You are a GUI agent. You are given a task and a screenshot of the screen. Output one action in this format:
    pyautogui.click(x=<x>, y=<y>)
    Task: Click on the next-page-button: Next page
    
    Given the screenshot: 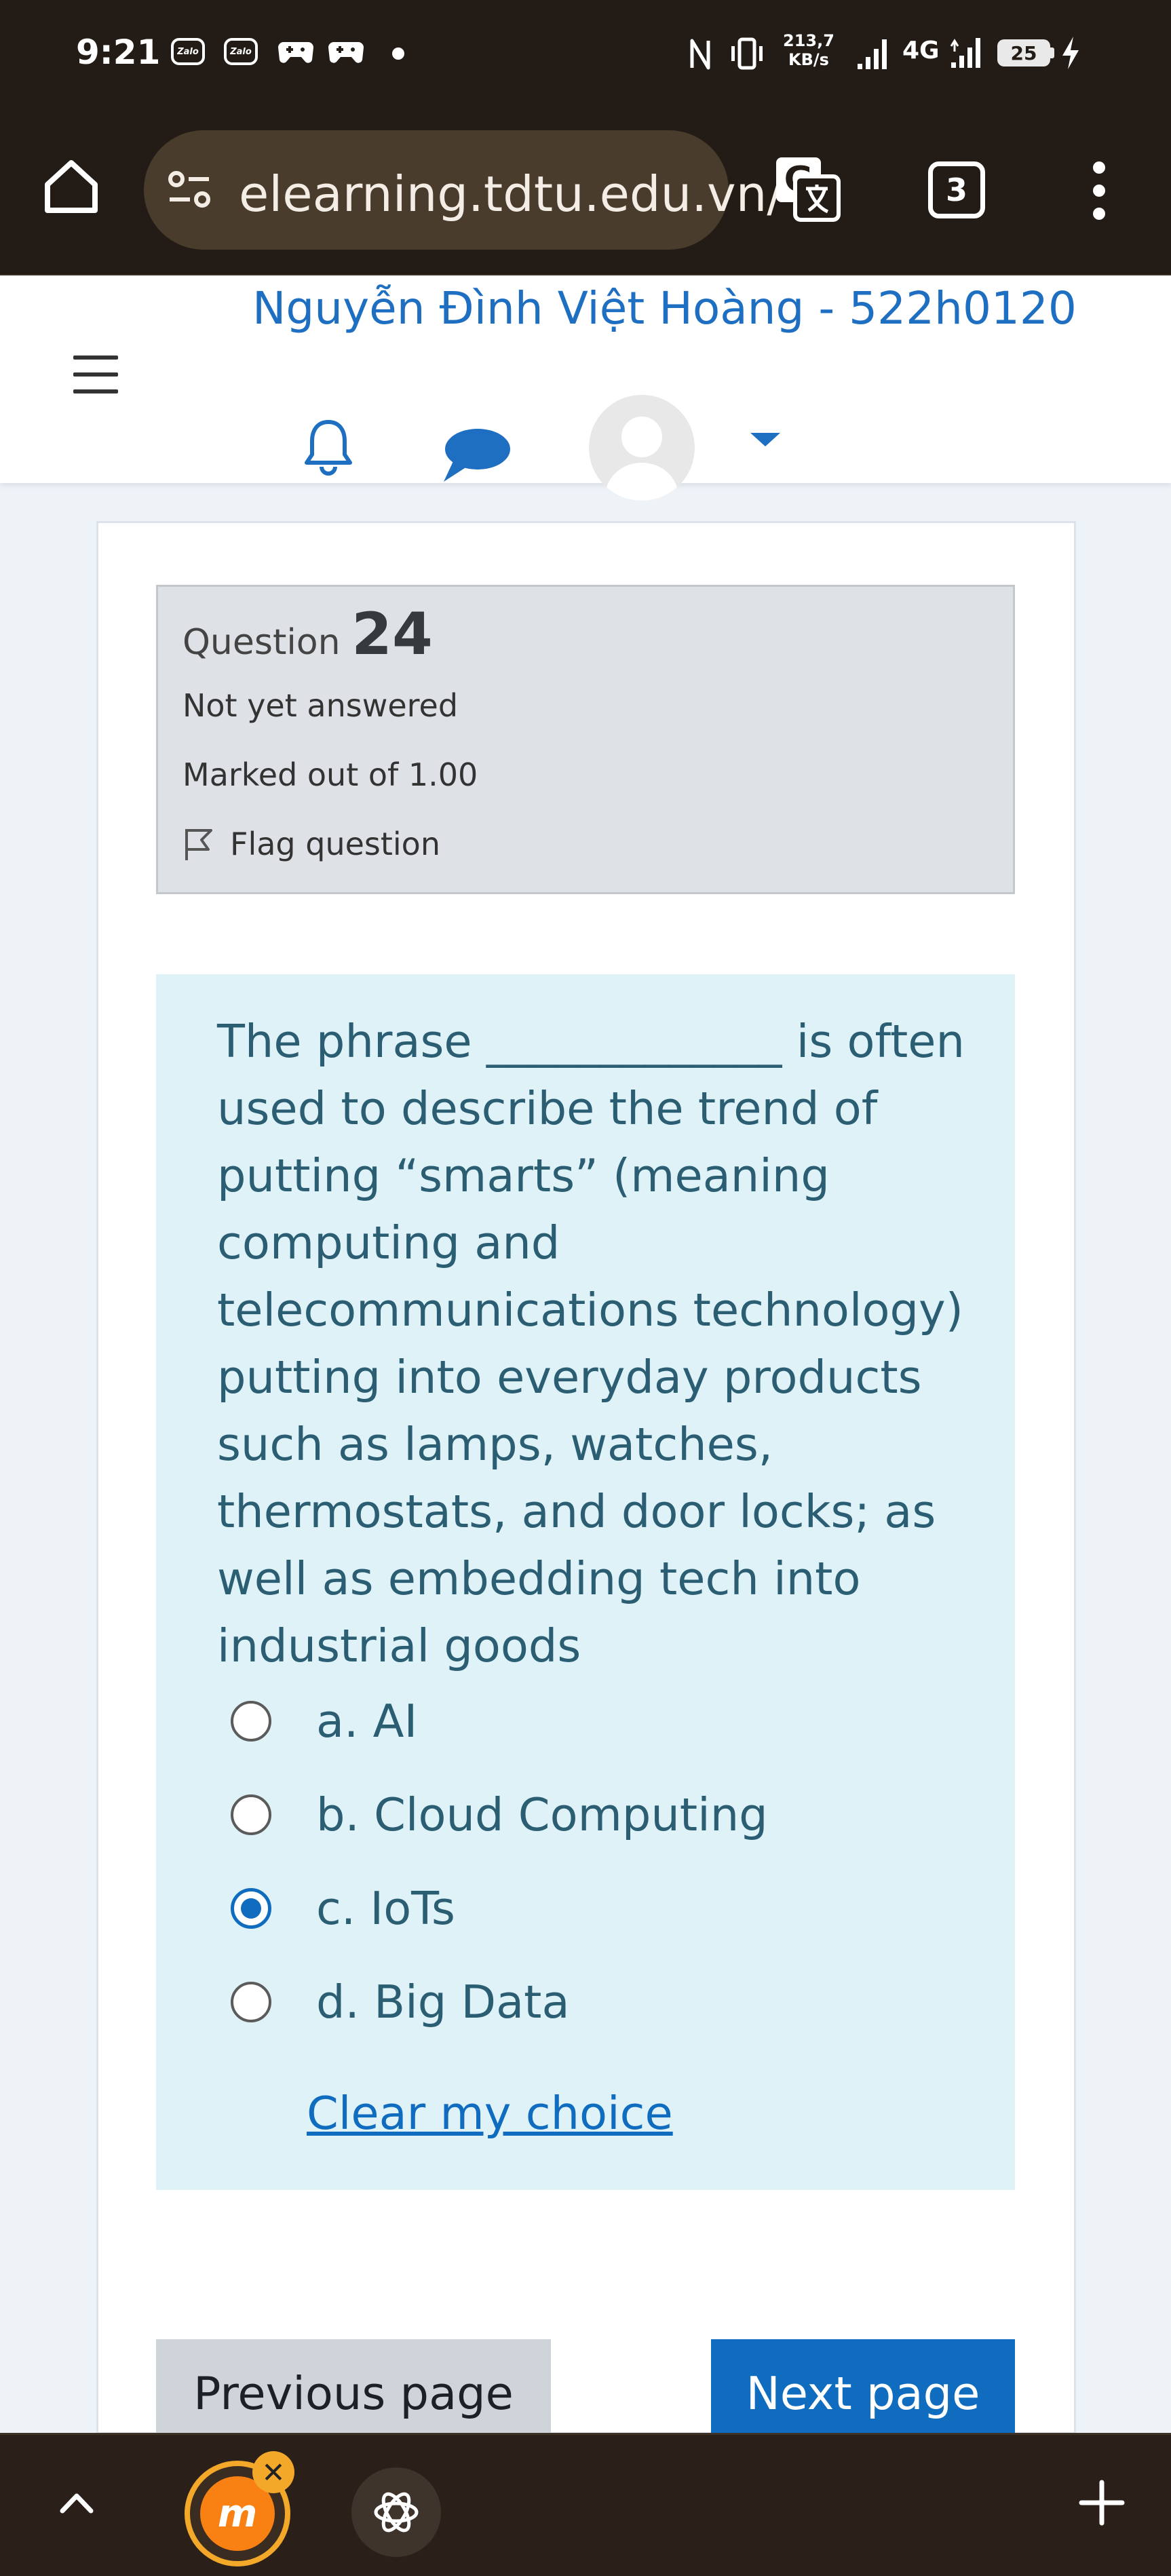 What is the action you would take?
    pyautogui.click(x=863, y=2393)
    